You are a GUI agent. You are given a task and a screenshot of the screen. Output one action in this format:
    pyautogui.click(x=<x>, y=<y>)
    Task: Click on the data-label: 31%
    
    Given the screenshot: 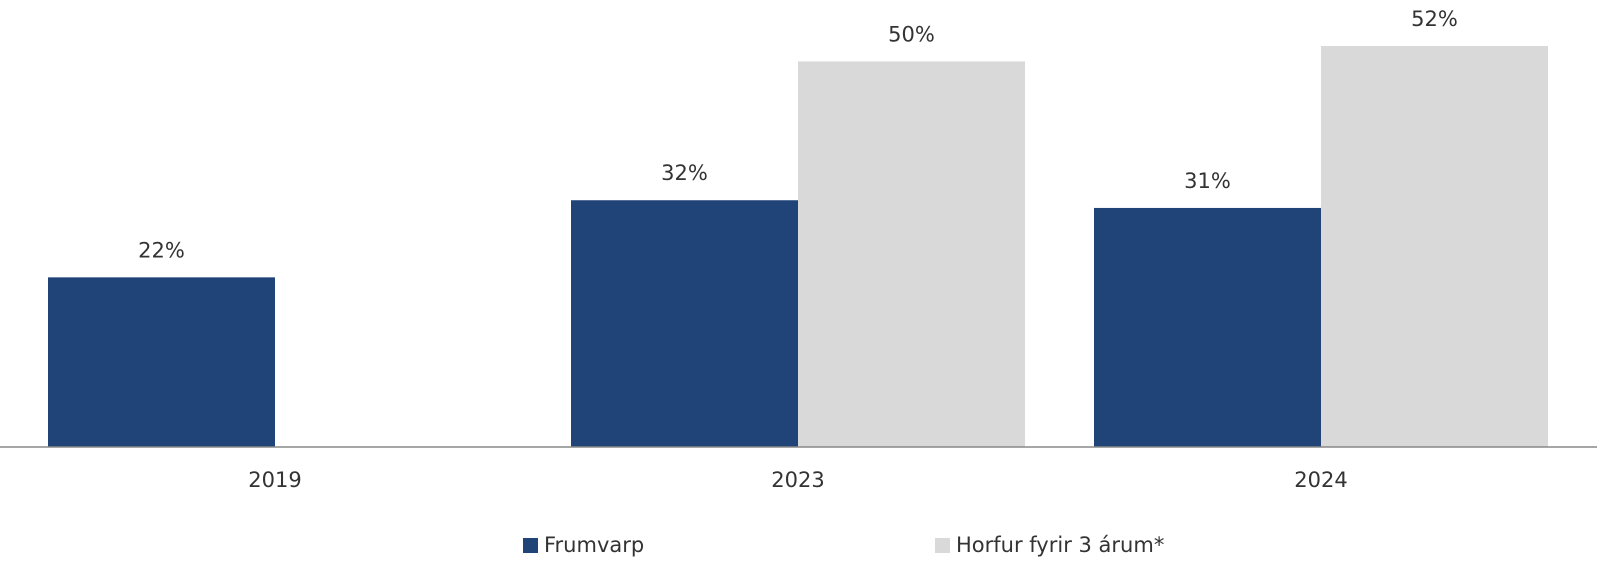 What is the action you would take?
    pyautogui.click(x=1207, y=181)
    